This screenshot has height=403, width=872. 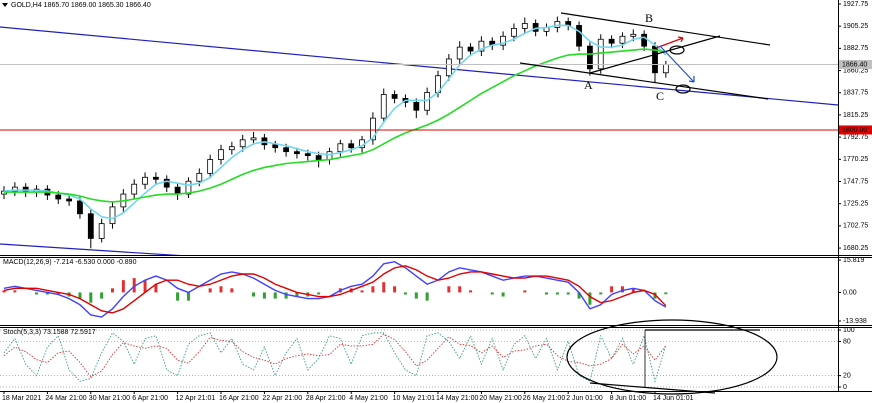 What do you see at coordinates (65, 398) in the screenshot?
I see `x-tick-label: 24 Mar 21:00` at bounding box center [65, 398].